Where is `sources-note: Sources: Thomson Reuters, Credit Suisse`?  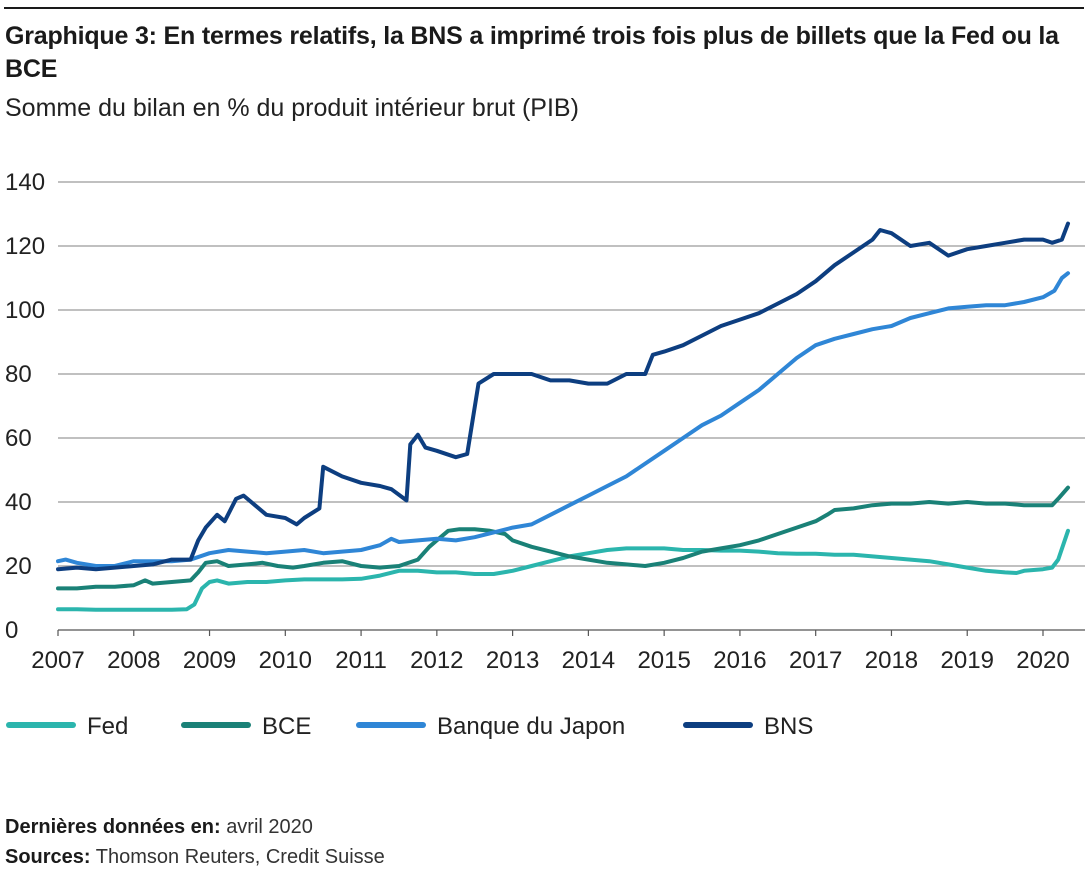
sources-note: Sources: Thomson Reuters, Credit Suisse is located at coordinates (195, 857).